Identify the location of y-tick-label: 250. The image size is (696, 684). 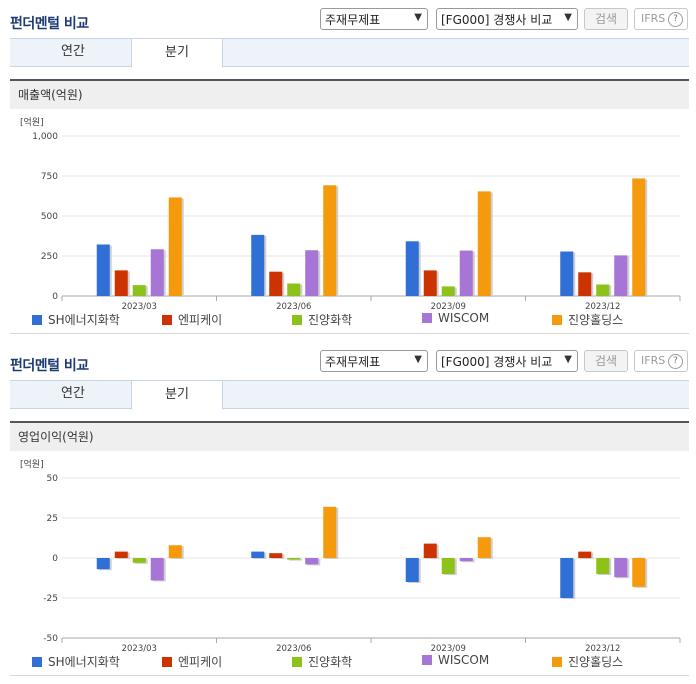
(49, 257).